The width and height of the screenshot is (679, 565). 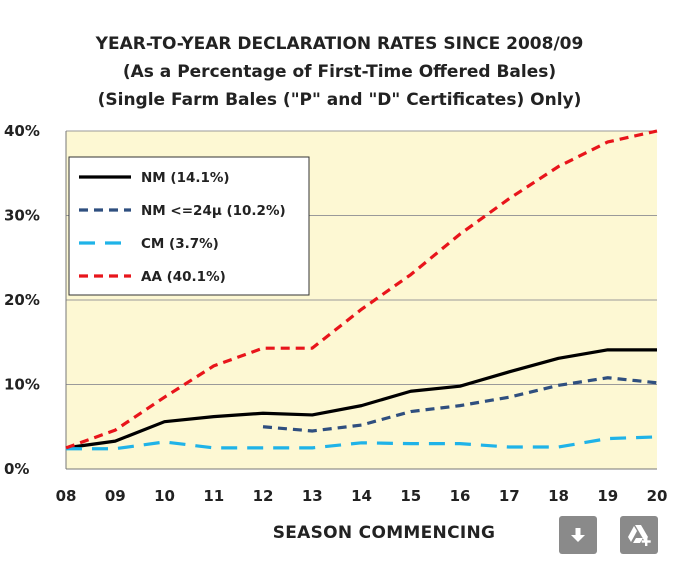 I want to click on x-tick-label: 11, so click(x=213, y=496).